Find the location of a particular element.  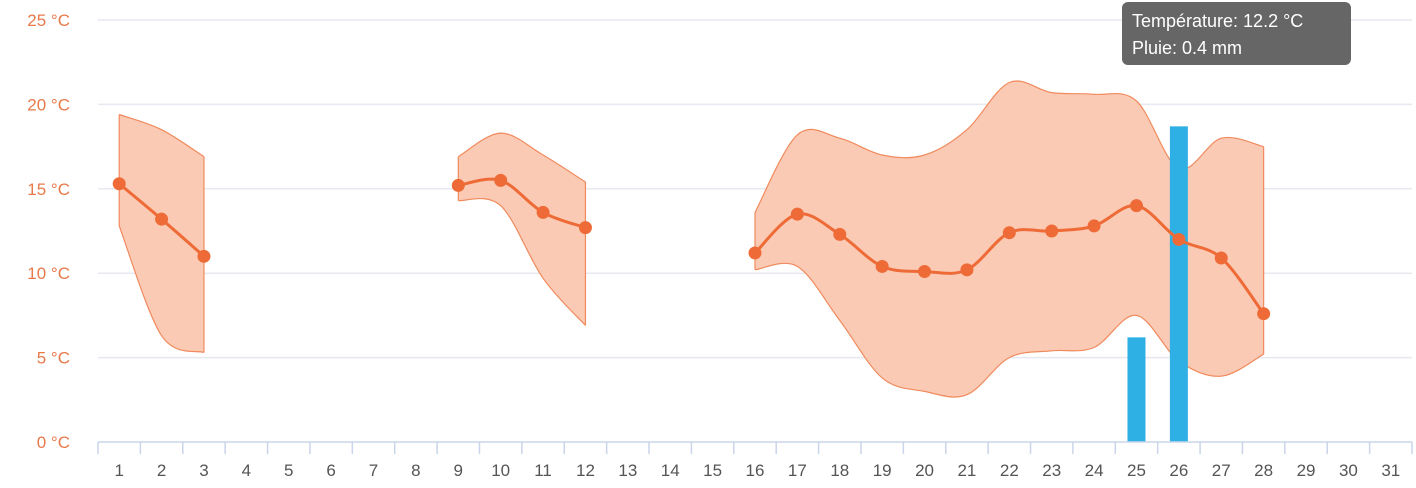

x-tick-label: 29 is located at coordinates (1306, 470).